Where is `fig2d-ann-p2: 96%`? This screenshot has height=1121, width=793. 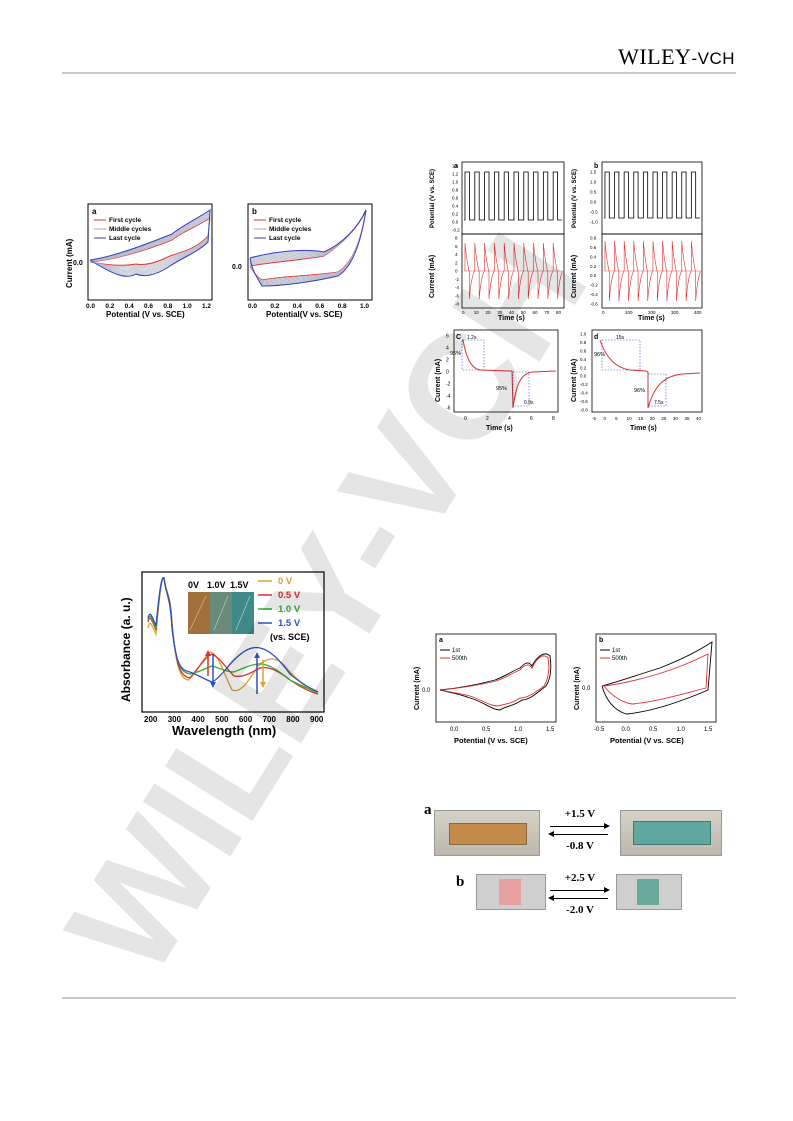
fig2d-ann-p2: 96% is located at coordinates (639, 391).